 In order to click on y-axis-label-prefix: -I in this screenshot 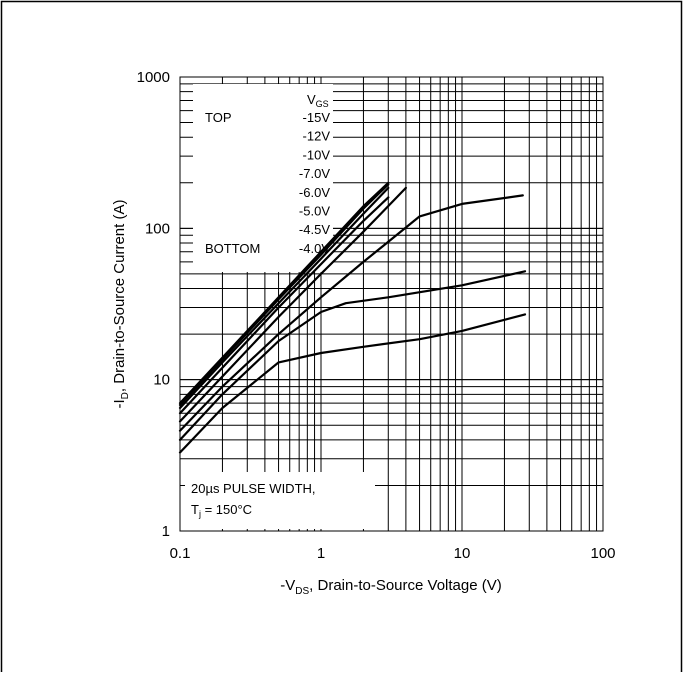, I will do `click(119, 403)`.